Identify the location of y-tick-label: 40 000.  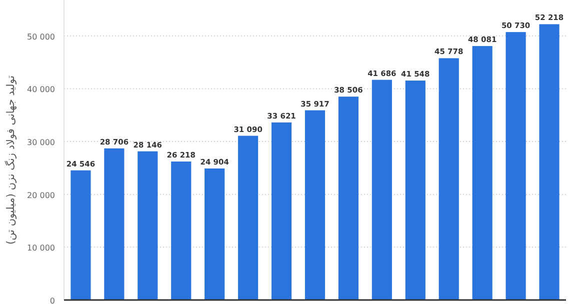
(41, 89).